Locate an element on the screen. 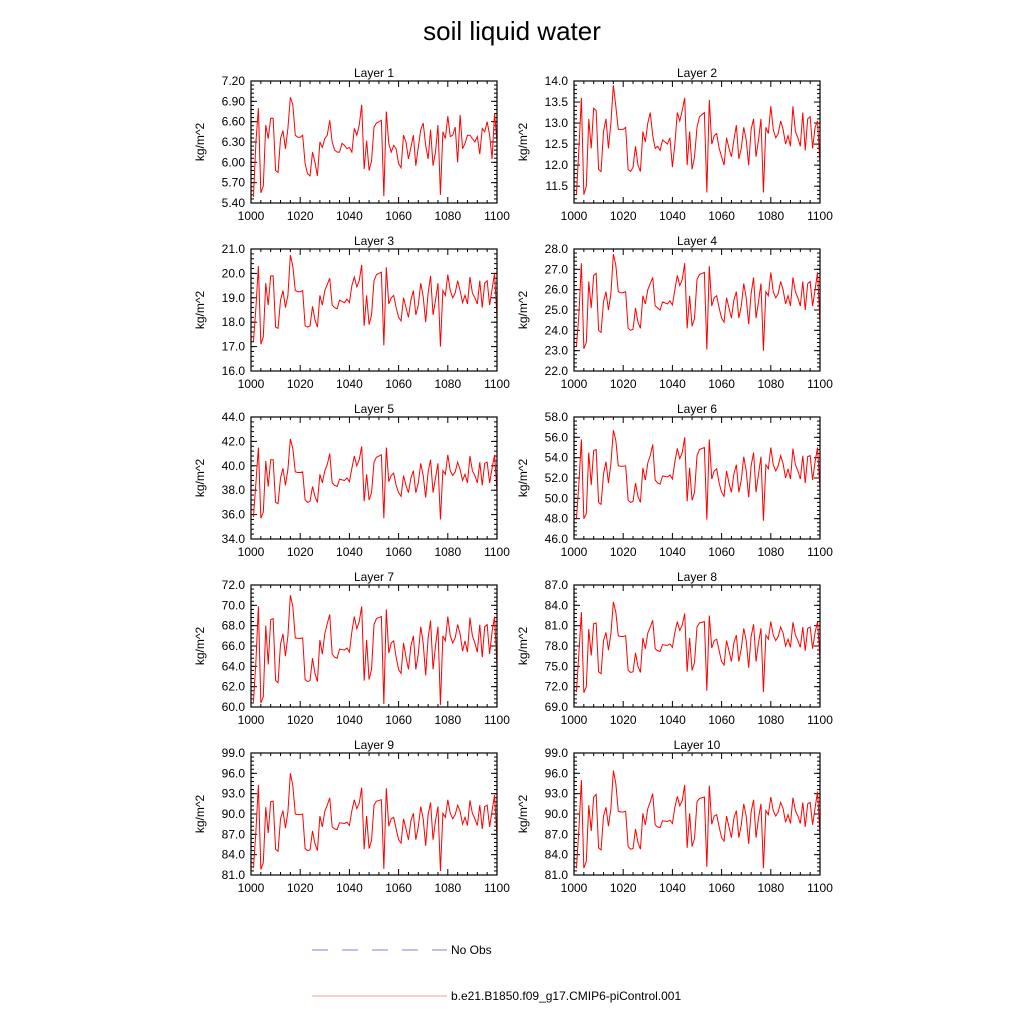 The height and width of the screenshot is (1024, 1024). y-tick-label: 44.0 is located at coordinates (234, 417).